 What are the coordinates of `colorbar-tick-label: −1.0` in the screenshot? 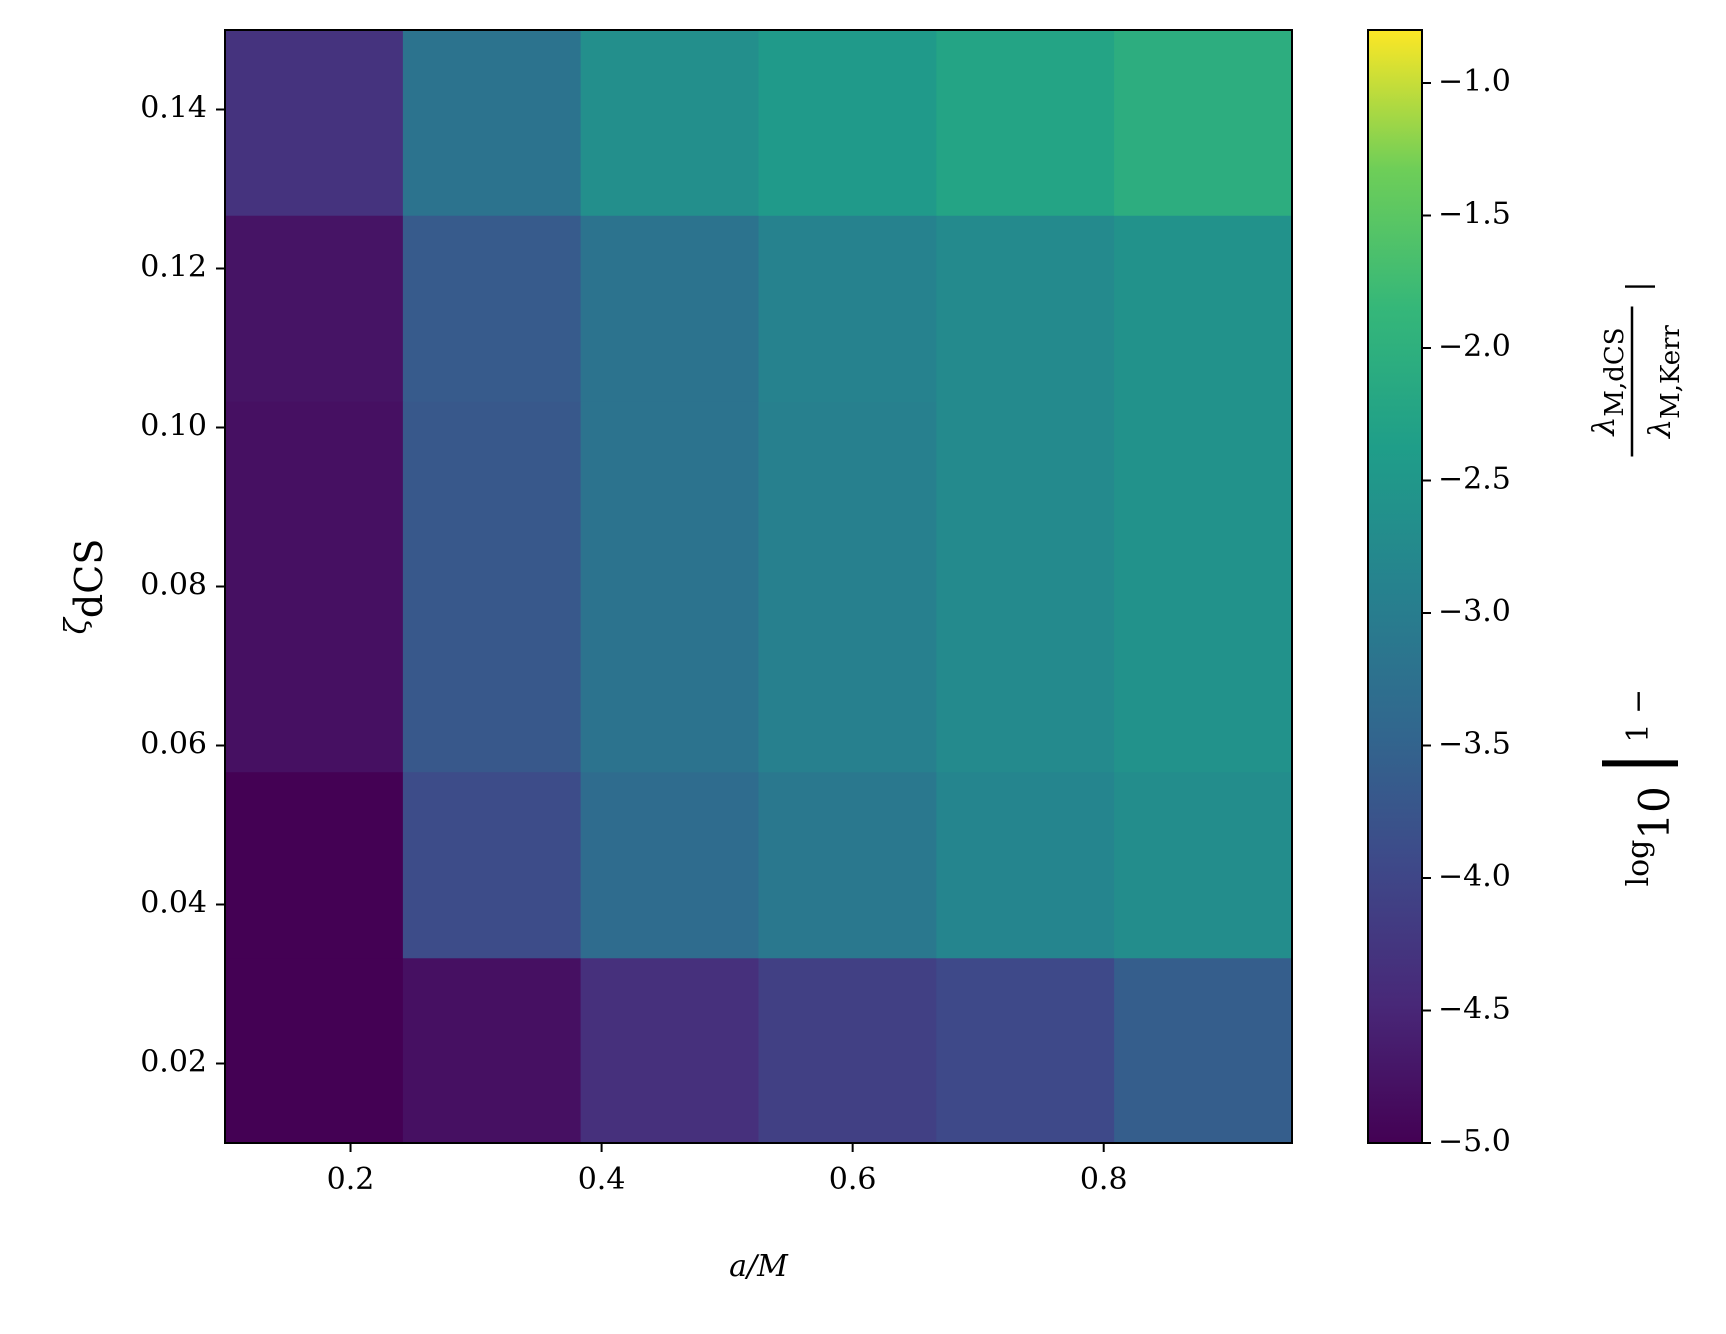 It's located at (1474, 81).